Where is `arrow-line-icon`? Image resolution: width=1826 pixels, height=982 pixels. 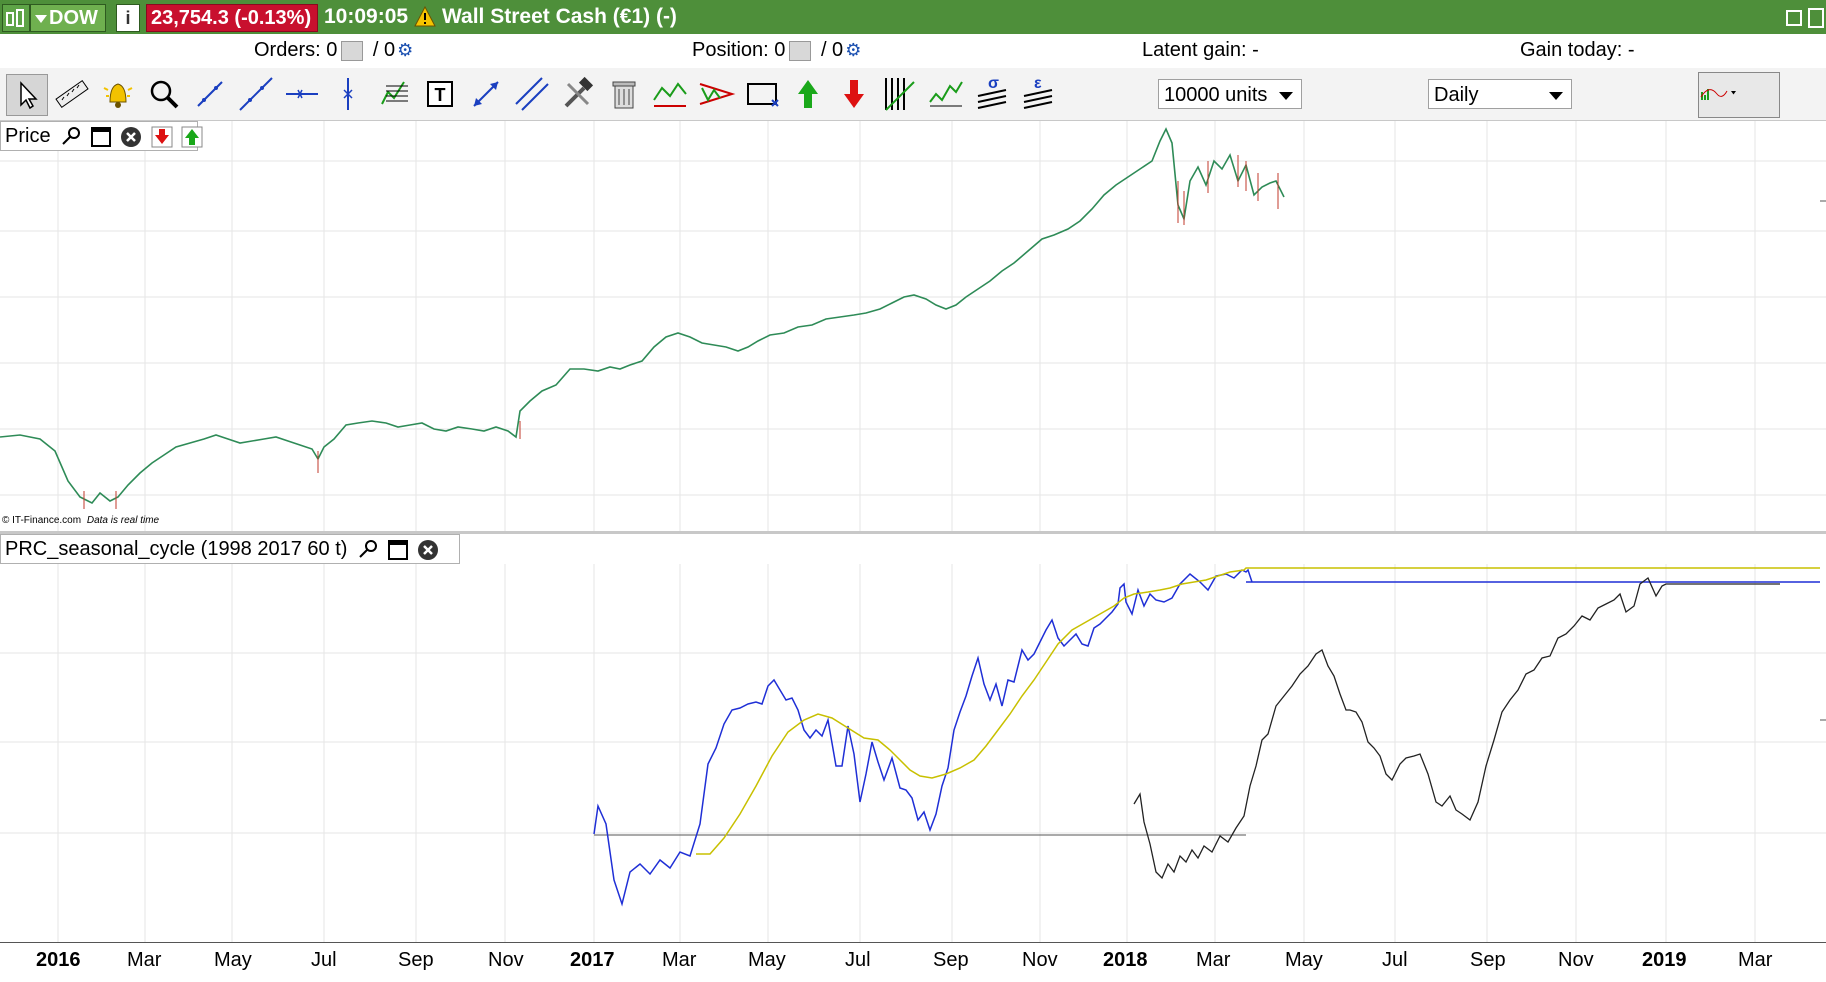 arrow-line-icon is located at coordinates (486, 94).